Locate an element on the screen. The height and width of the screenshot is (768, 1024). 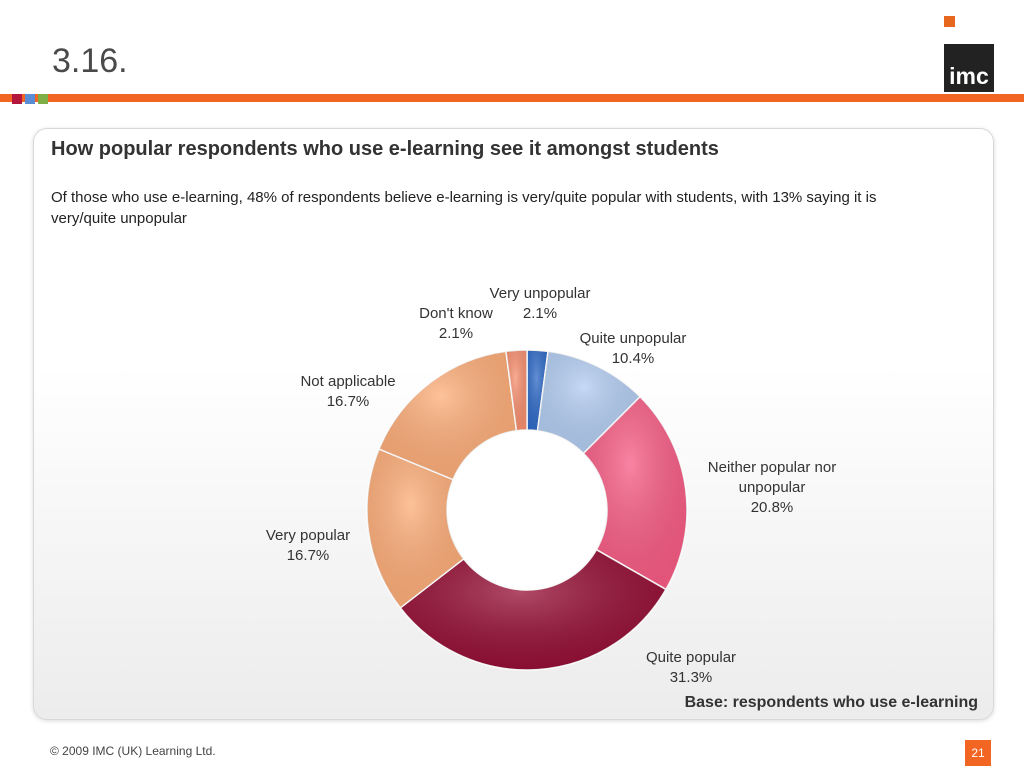
slice-name-label: Not applicable is located at coordinates (347, 381).